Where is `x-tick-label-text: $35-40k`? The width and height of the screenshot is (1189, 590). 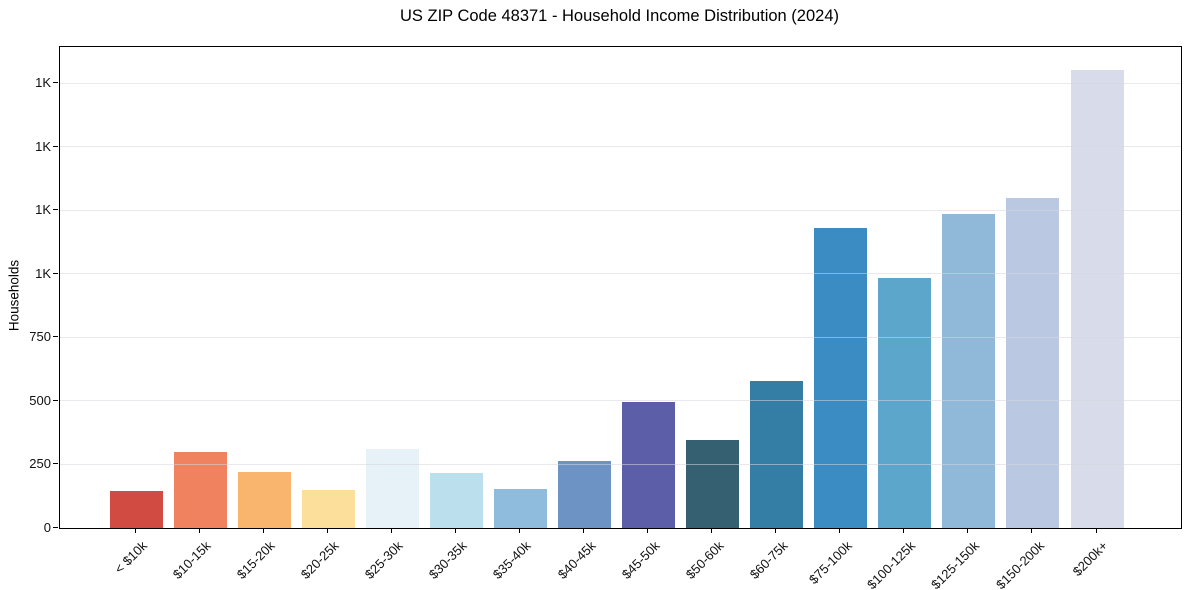 x-tick-label-text: $35-40k is located at coordinates (512, 560).